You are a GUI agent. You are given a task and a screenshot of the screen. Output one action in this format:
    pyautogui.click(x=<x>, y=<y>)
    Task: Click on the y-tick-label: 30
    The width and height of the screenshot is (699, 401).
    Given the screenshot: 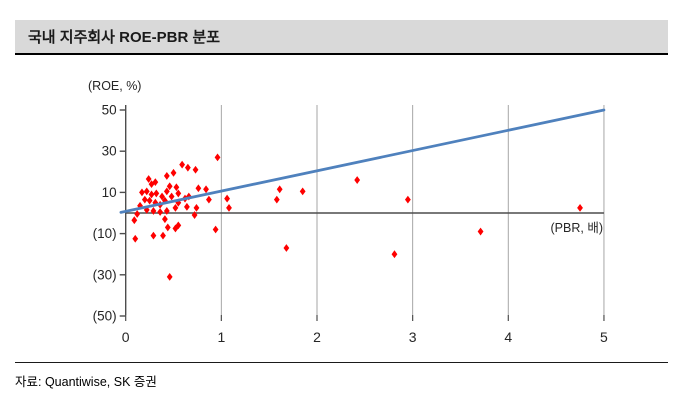 What is the action you would take?
    pyautogui.click(x=109, y=151)
    